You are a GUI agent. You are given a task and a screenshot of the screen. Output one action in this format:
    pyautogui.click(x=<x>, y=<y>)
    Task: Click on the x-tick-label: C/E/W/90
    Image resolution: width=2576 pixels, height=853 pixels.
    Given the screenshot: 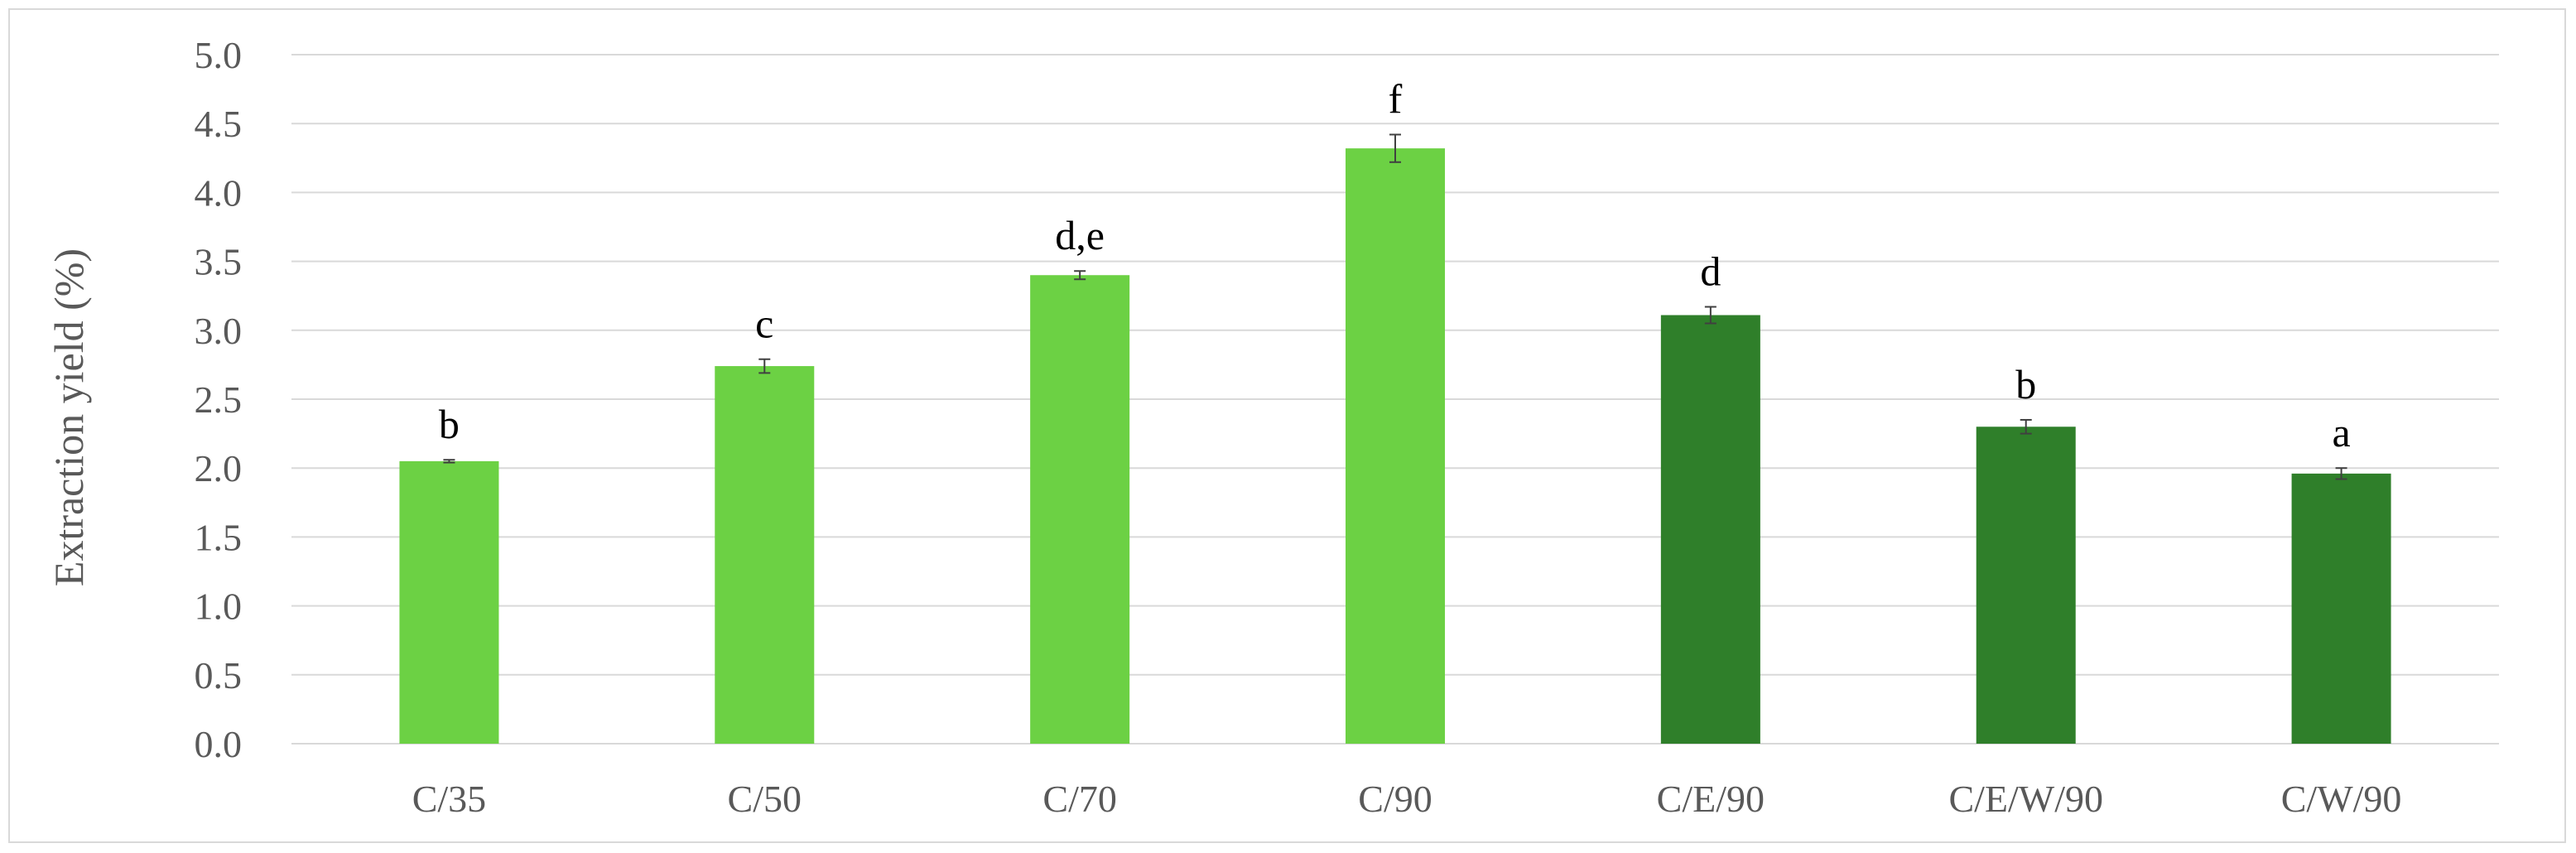 What is the action you would take?
    pyautogui.click(x=2025, y=799)
    